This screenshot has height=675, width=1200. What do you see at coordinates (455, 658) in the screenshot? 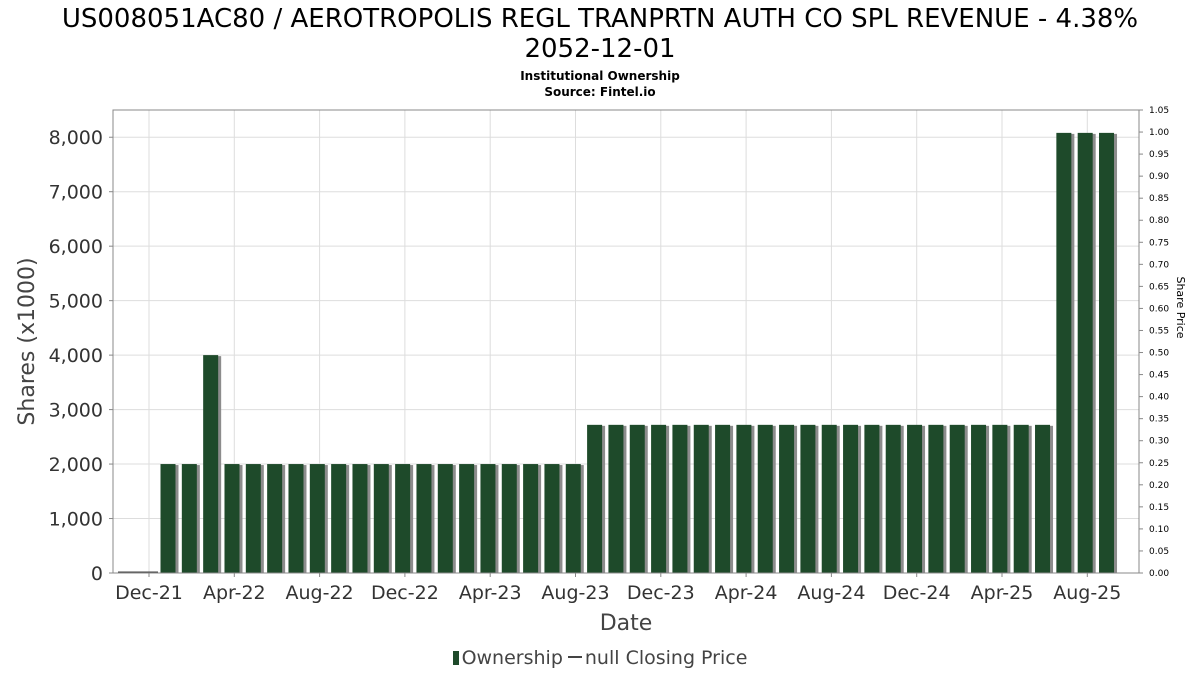
I see `legend-ownership-swatch` at bounding box center [455, 658].